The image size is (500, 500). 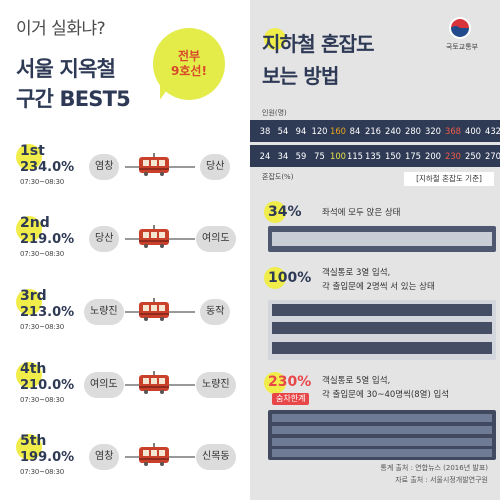 I want to click on people-cell: 216, so click(x=373, y=131).